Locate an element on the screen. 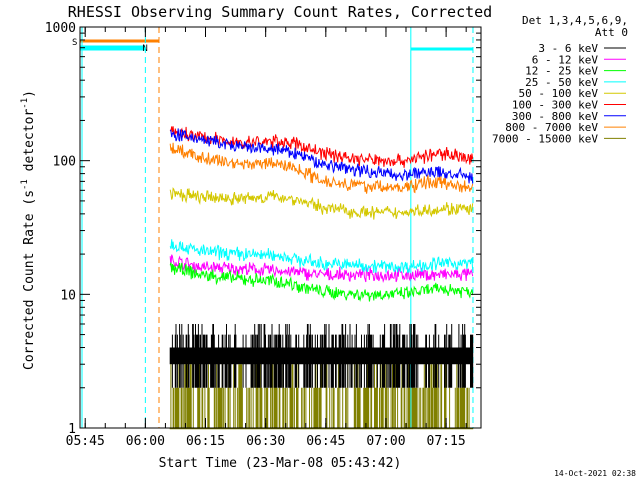 This screenshot has width=640, height=480. flag-s-label: S is located at coordinates (74, 43).